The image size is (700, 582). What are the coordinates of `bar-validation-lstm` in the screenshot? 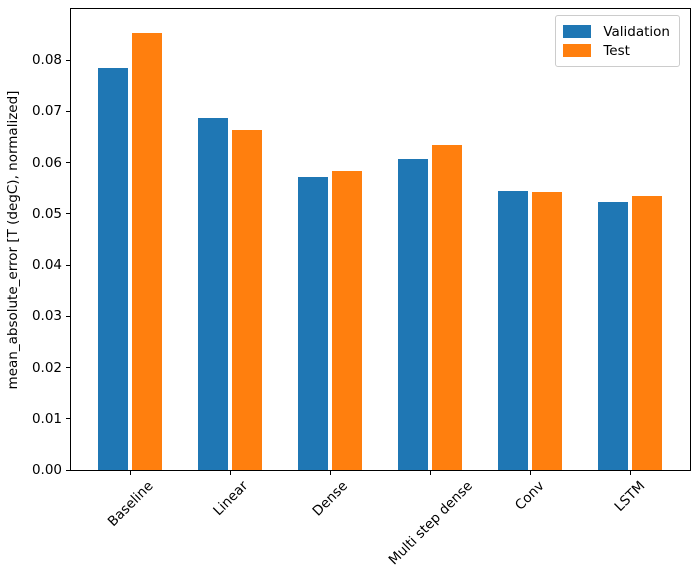 It's located at (613, 335).